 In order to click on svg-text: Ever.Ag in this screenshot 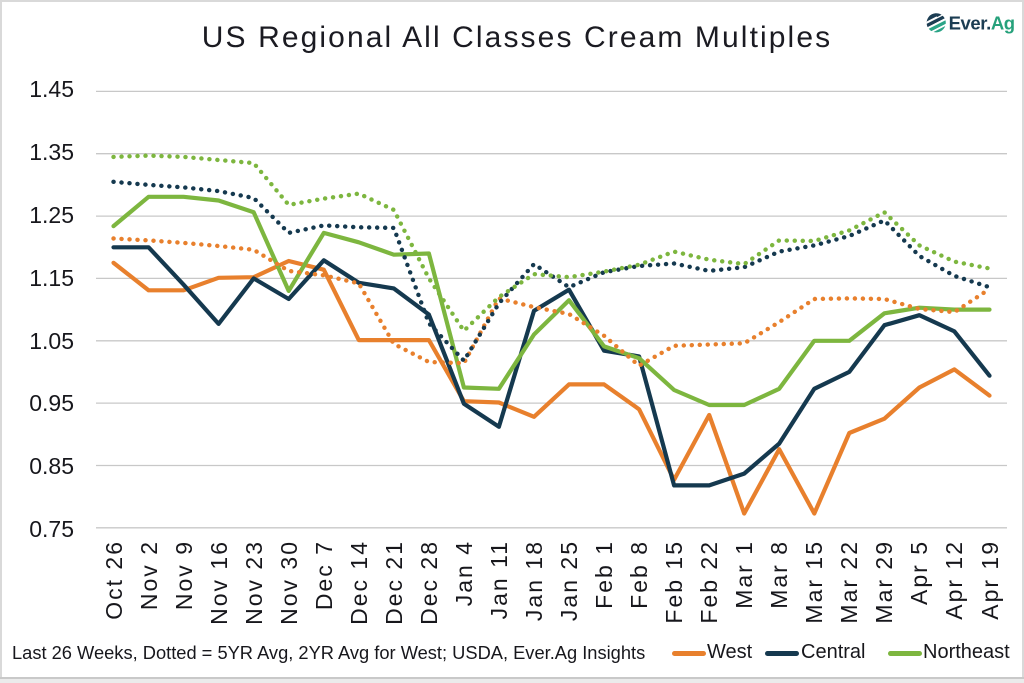, I will do `click(982, 23)`.